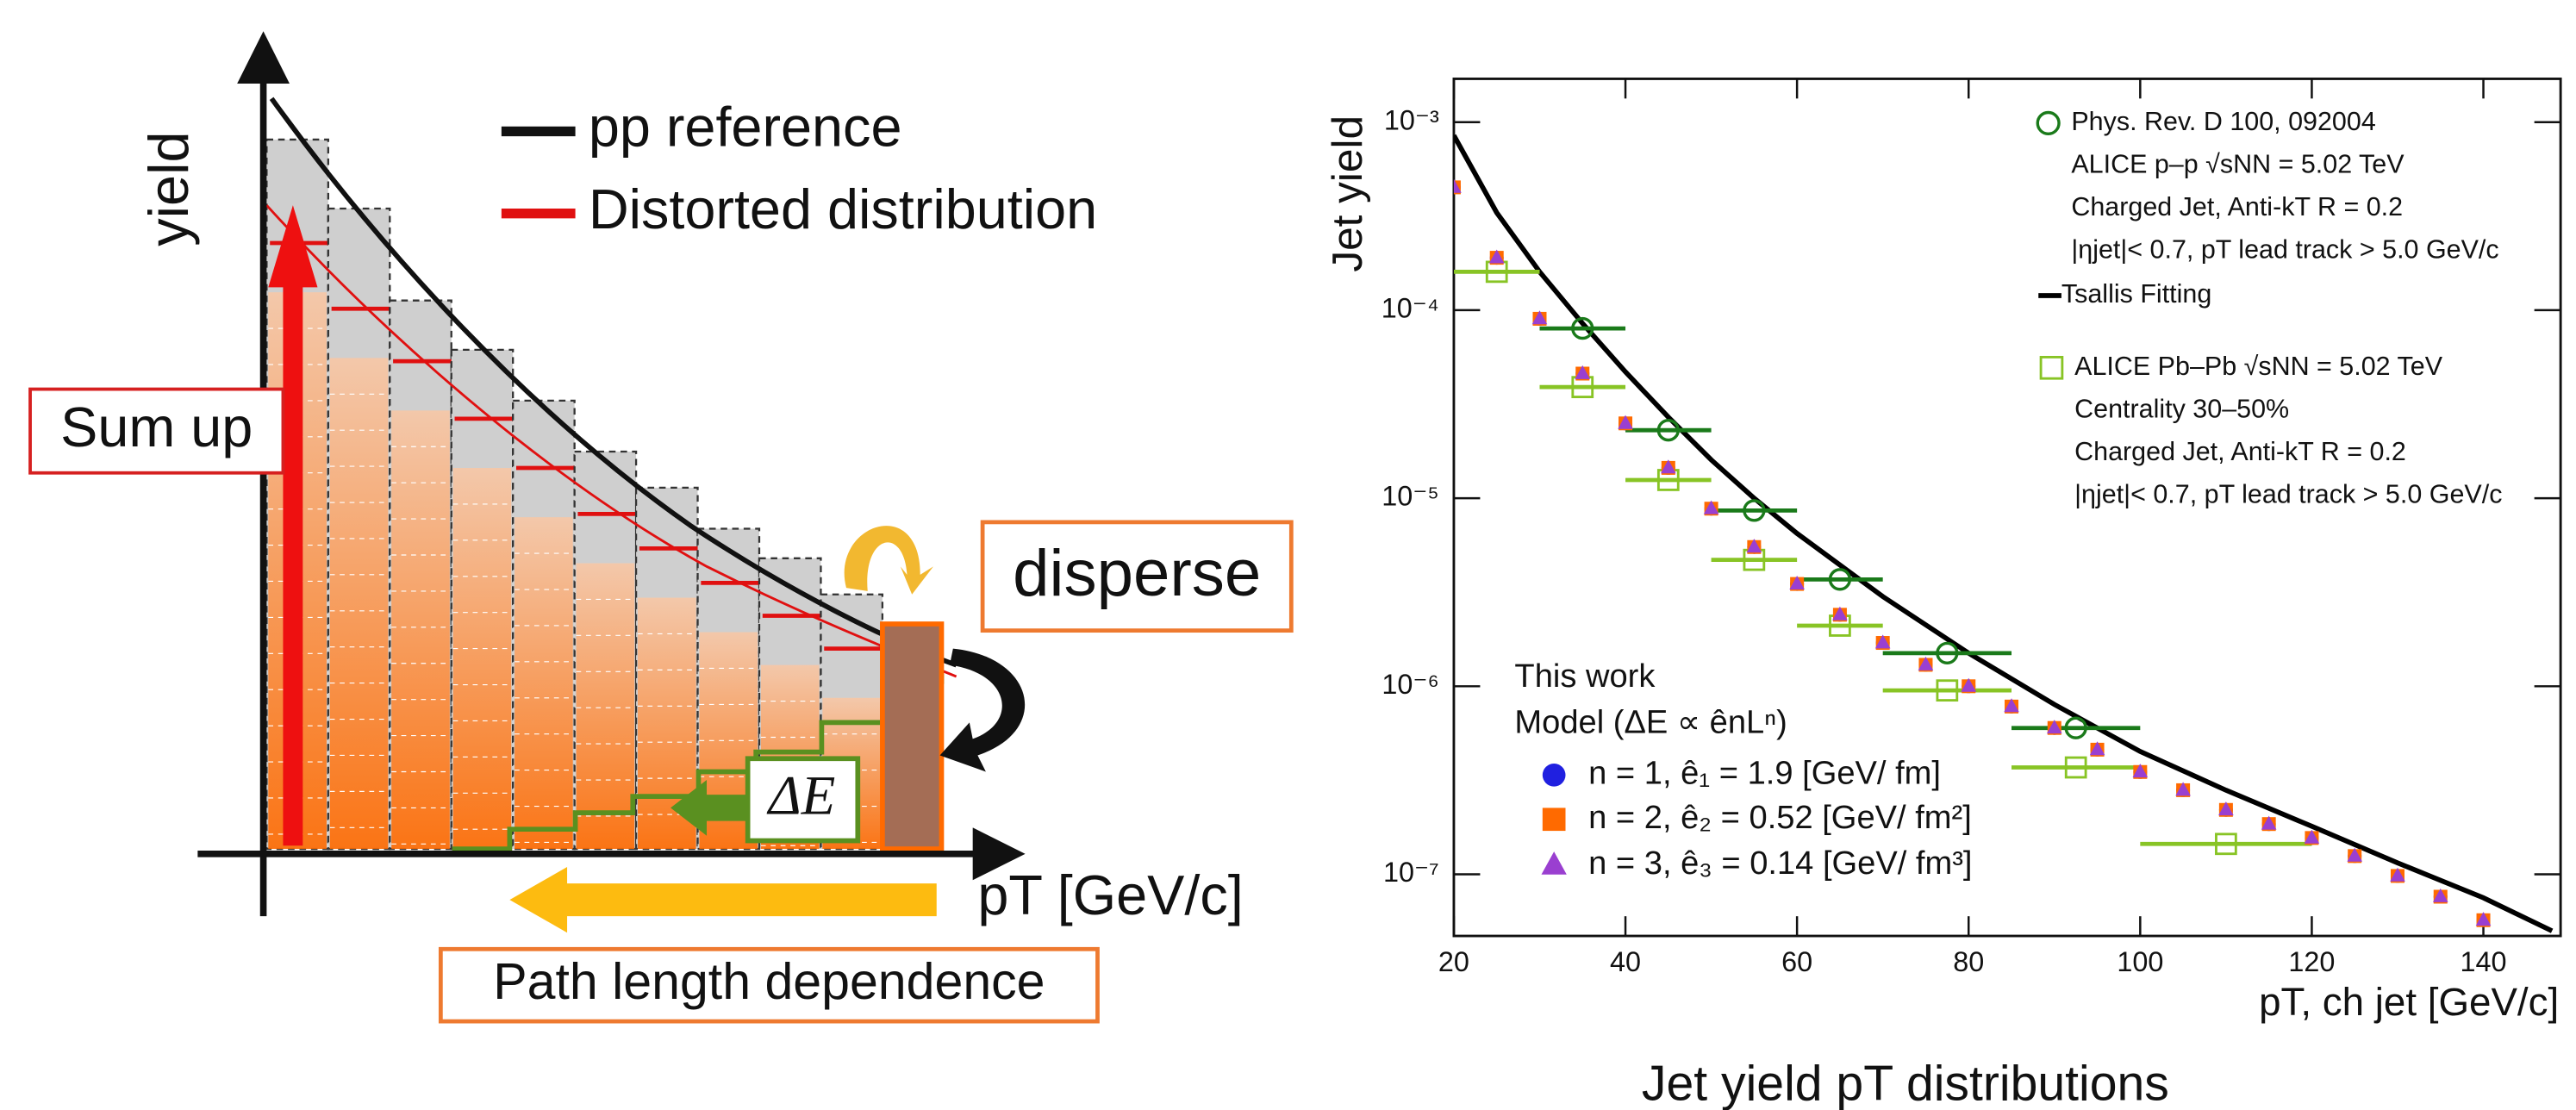 Image resolution: width=2576 pixels, height=1110 pixels. Describe the element at coordinates (1411, 872) in the screenshot. I see `y-tick-label: 10⁻⁷` at that location.